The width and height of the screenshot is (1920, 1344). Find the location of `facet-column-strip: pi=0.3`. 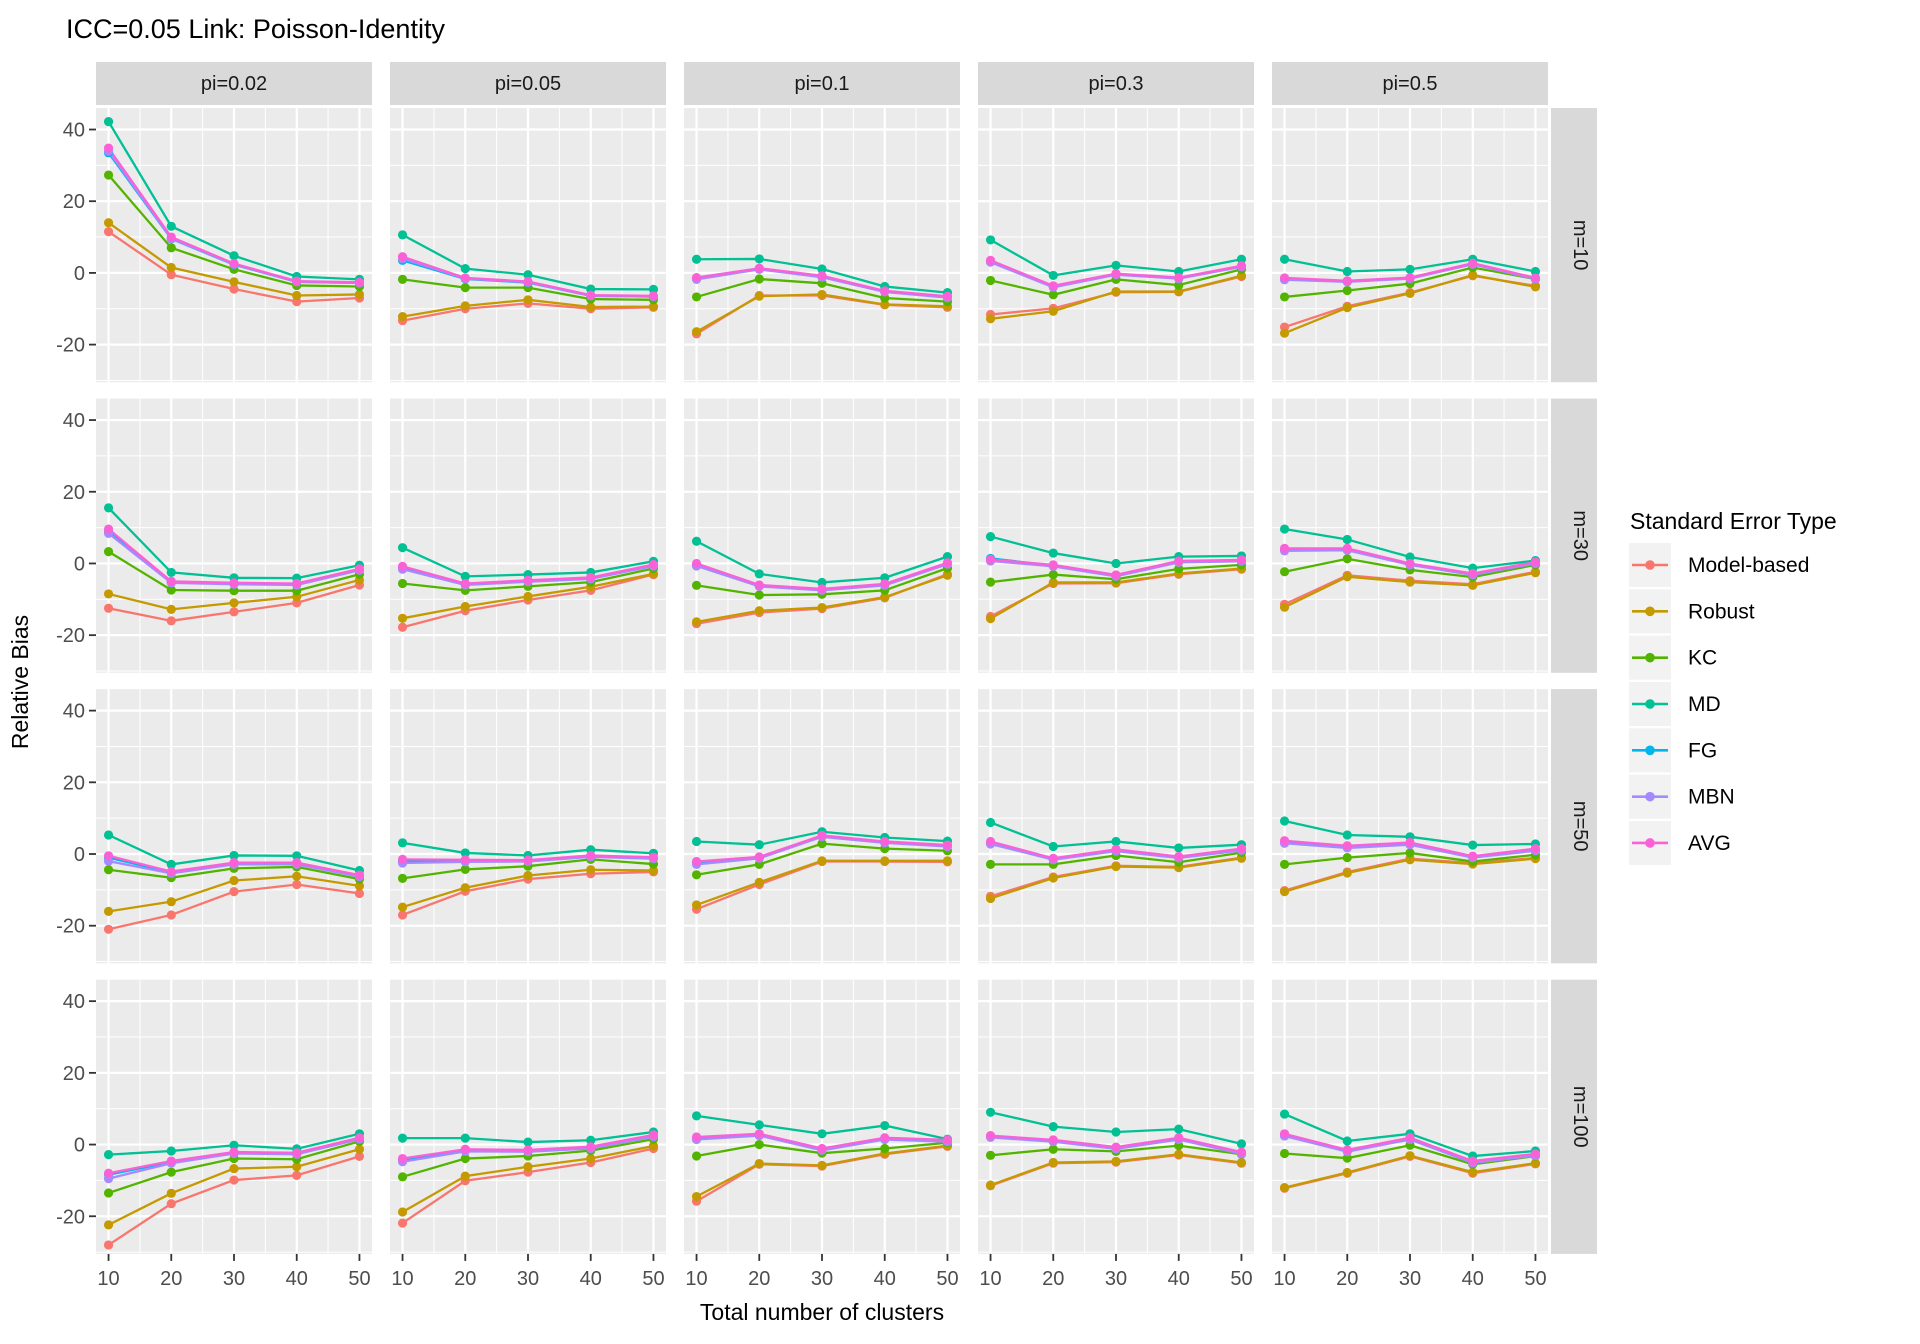

facet-column-strip: pi=0.3 is located at coordinates (1116, 83).